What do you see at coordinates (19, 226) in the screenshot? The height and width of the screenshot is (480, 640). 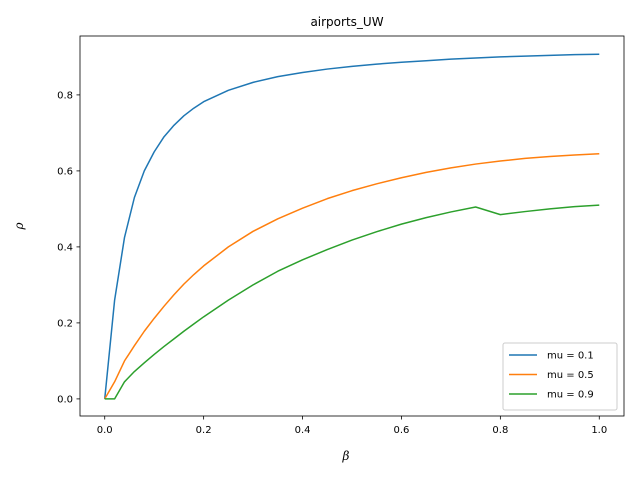 I see `y-axis-label: ρ` at bounding box center [19, 226].